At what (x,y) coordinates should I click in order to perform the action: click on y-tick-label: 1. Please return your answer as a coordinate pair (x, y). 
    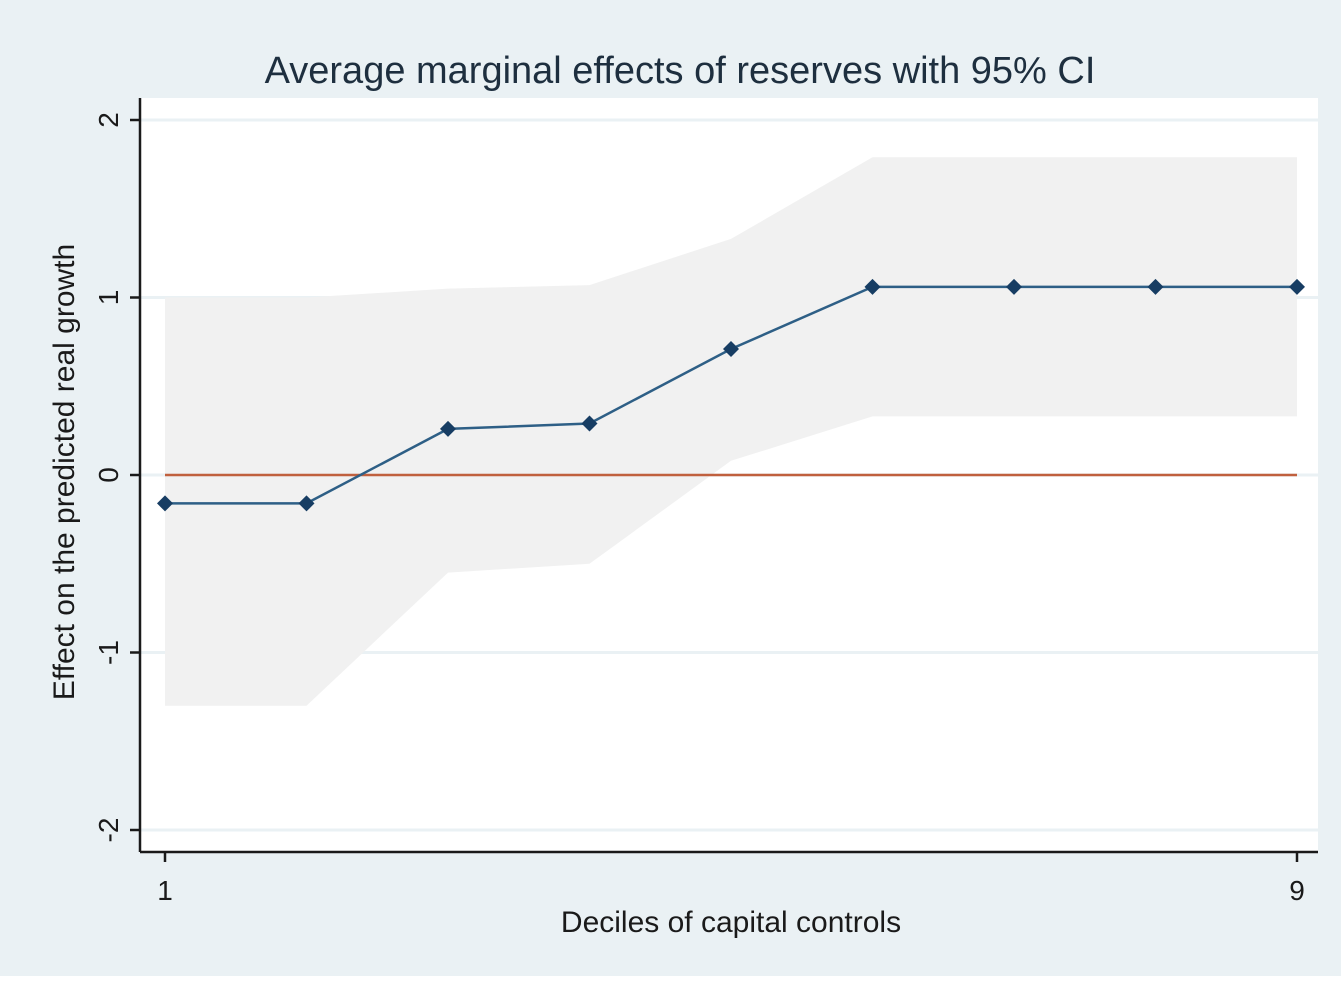
    Looking at the image, I should click on (108, 298).